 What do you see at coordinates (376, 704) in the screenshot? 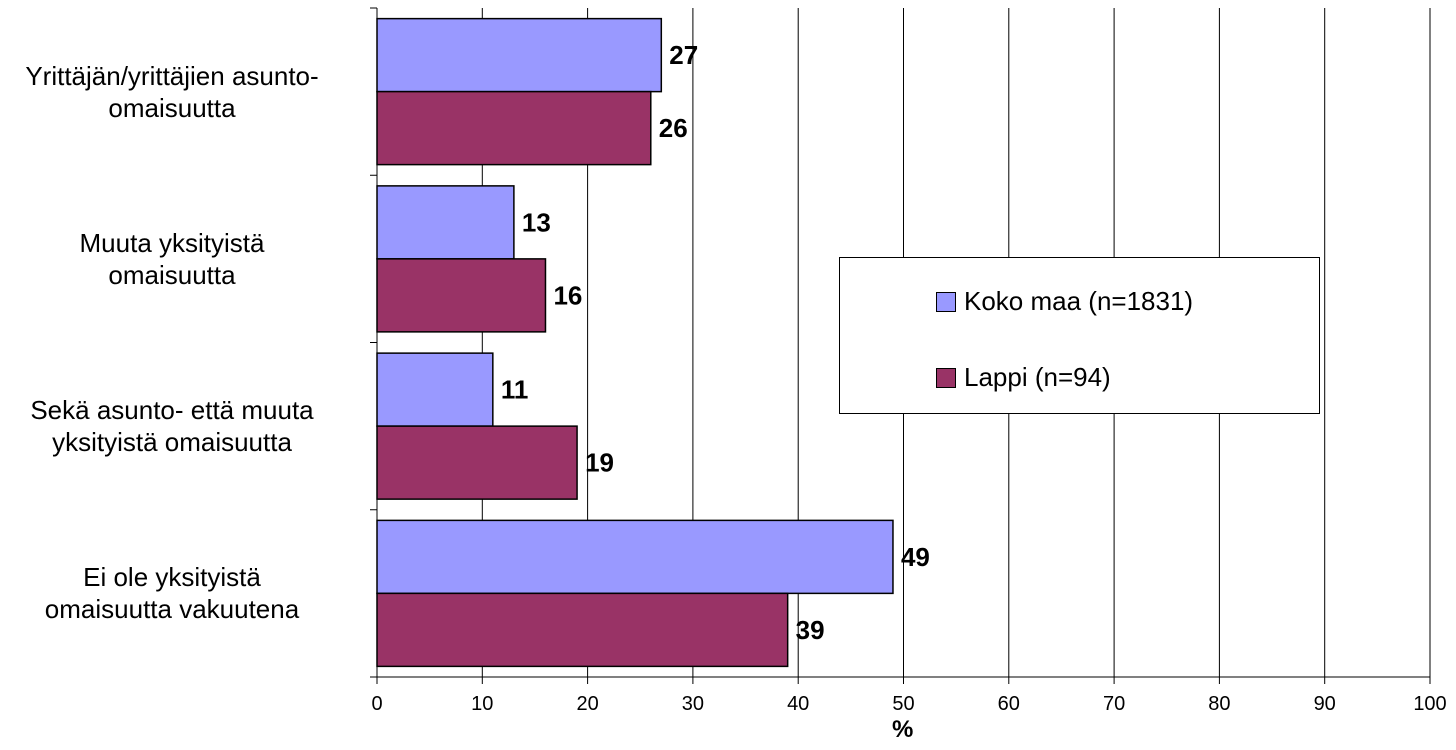
I see `x-tick-label: 0` at bounding box center [376, 704].